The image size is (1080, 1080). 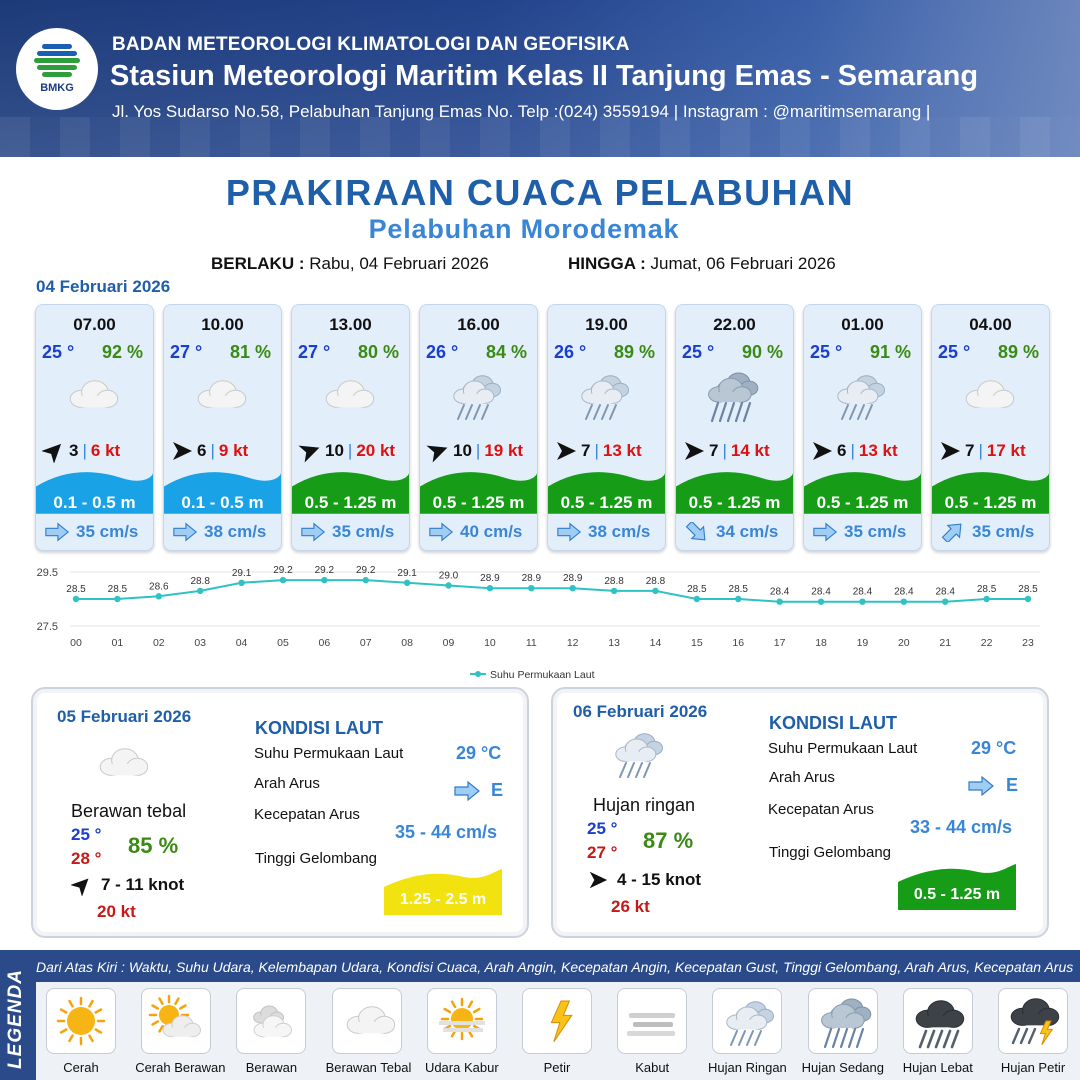 I want to click on x-tick-label: 22, so click(x=987, y=643).